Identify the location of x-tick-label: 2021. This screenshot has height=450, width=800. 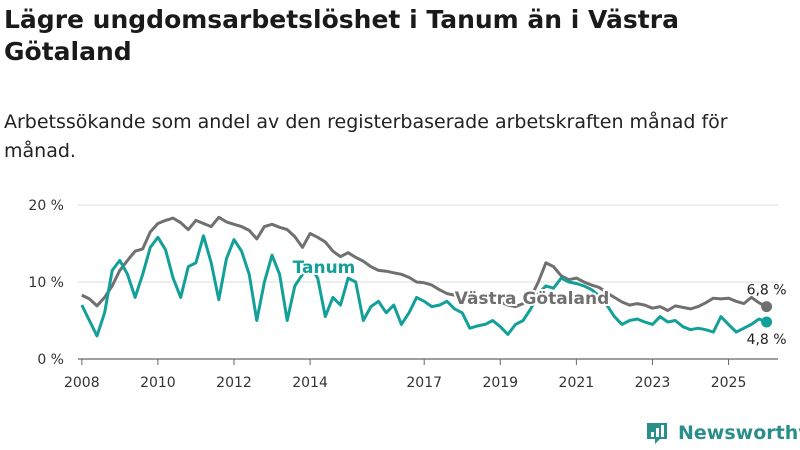
(577, 383).